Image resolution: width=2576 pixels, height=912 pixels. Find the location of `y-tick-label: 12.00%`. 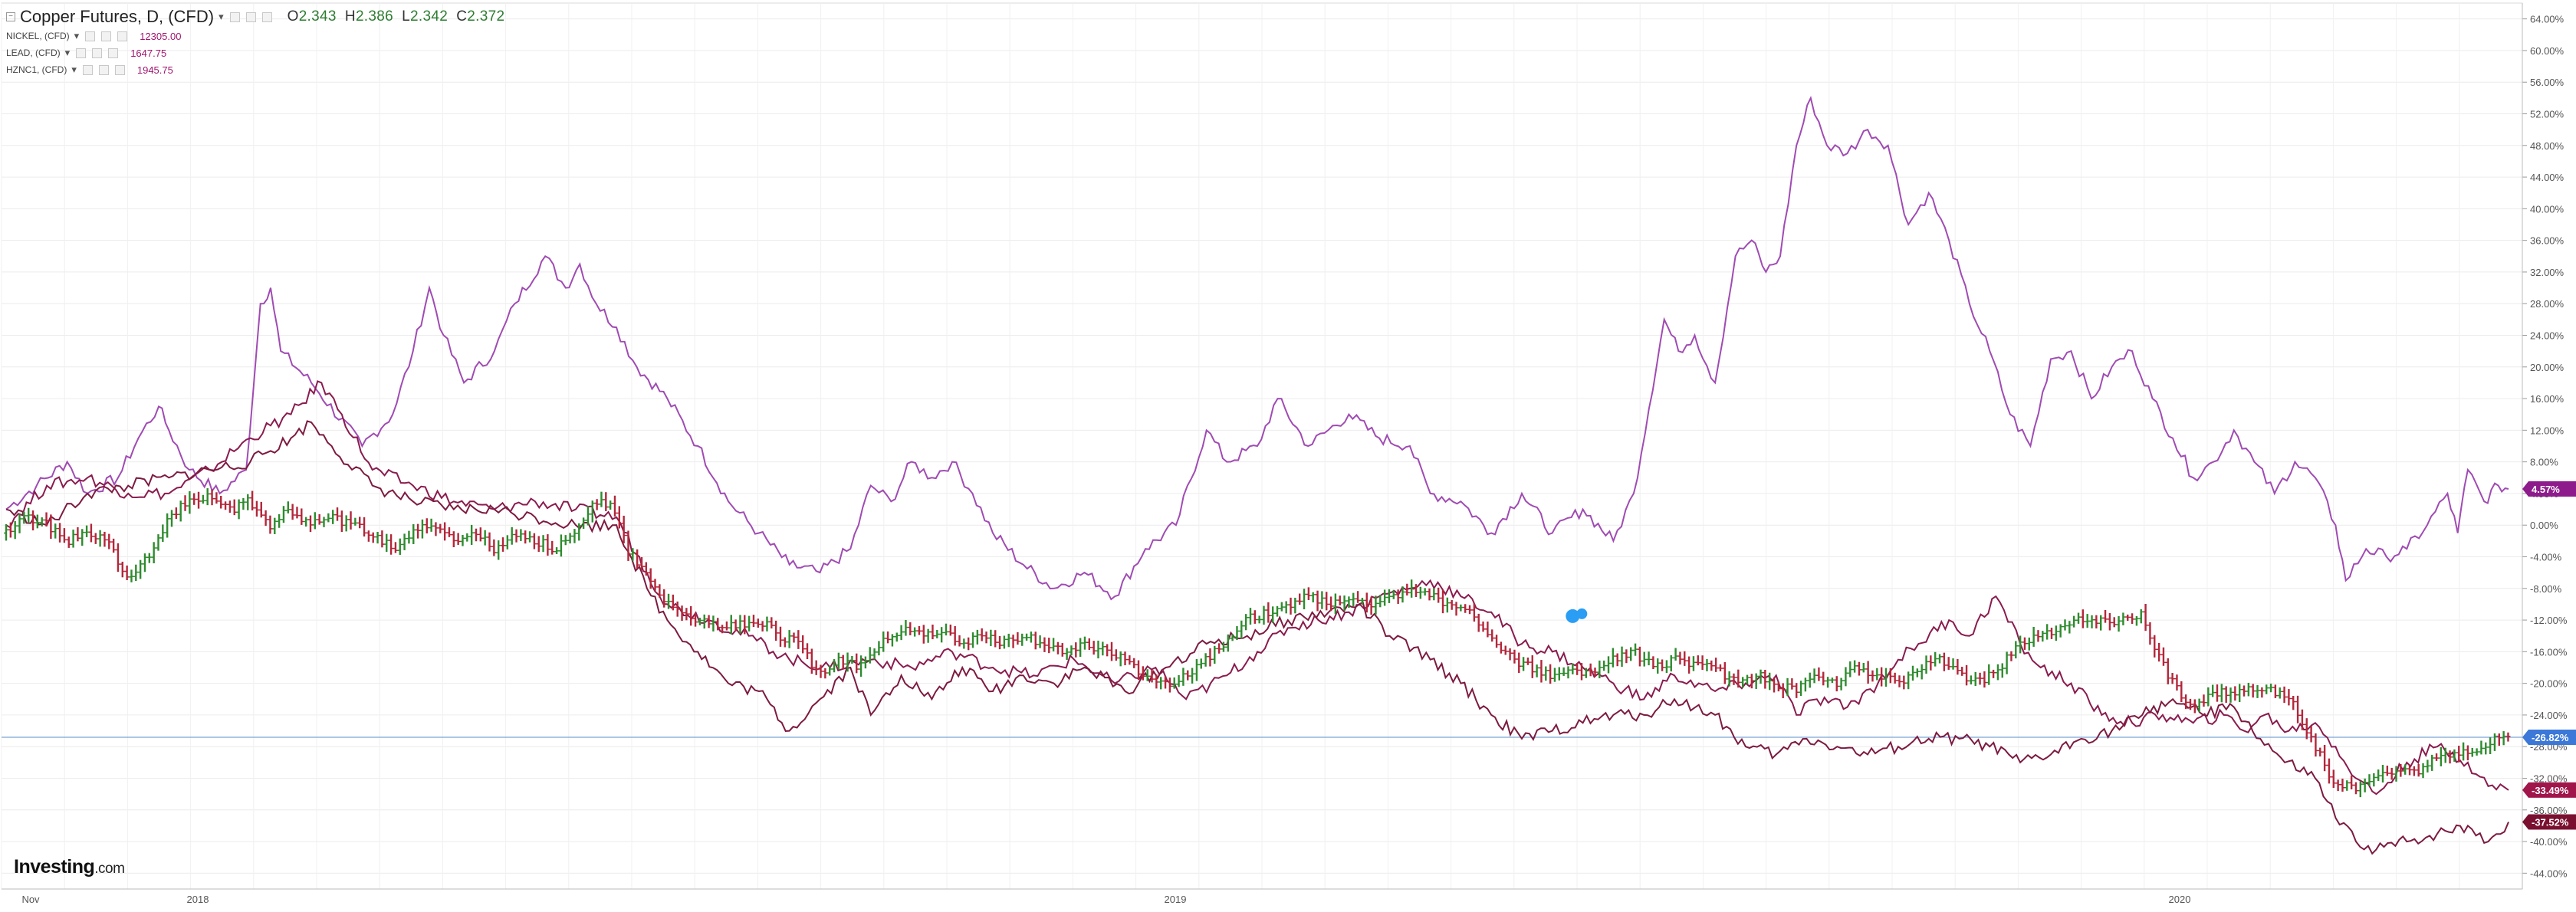

y-tick-label: 12.00% is located at coordinates (2547, 430).